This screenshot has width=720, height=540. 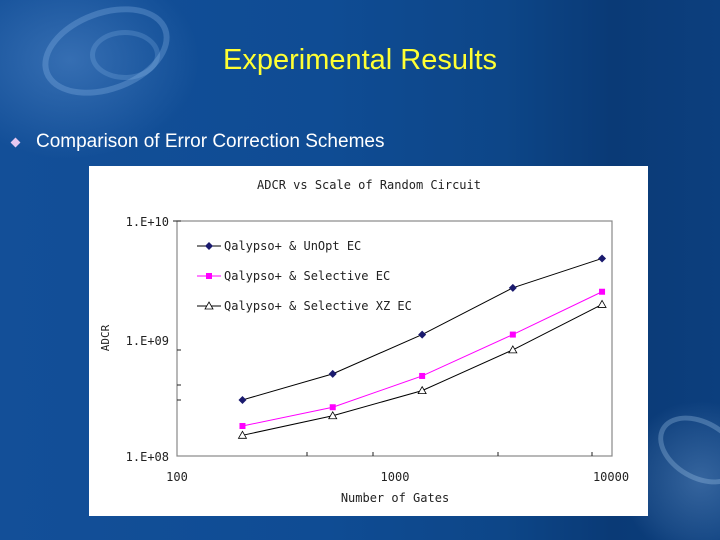 I want to click on diamond-bullet-icon, so click(x=15, y=142).